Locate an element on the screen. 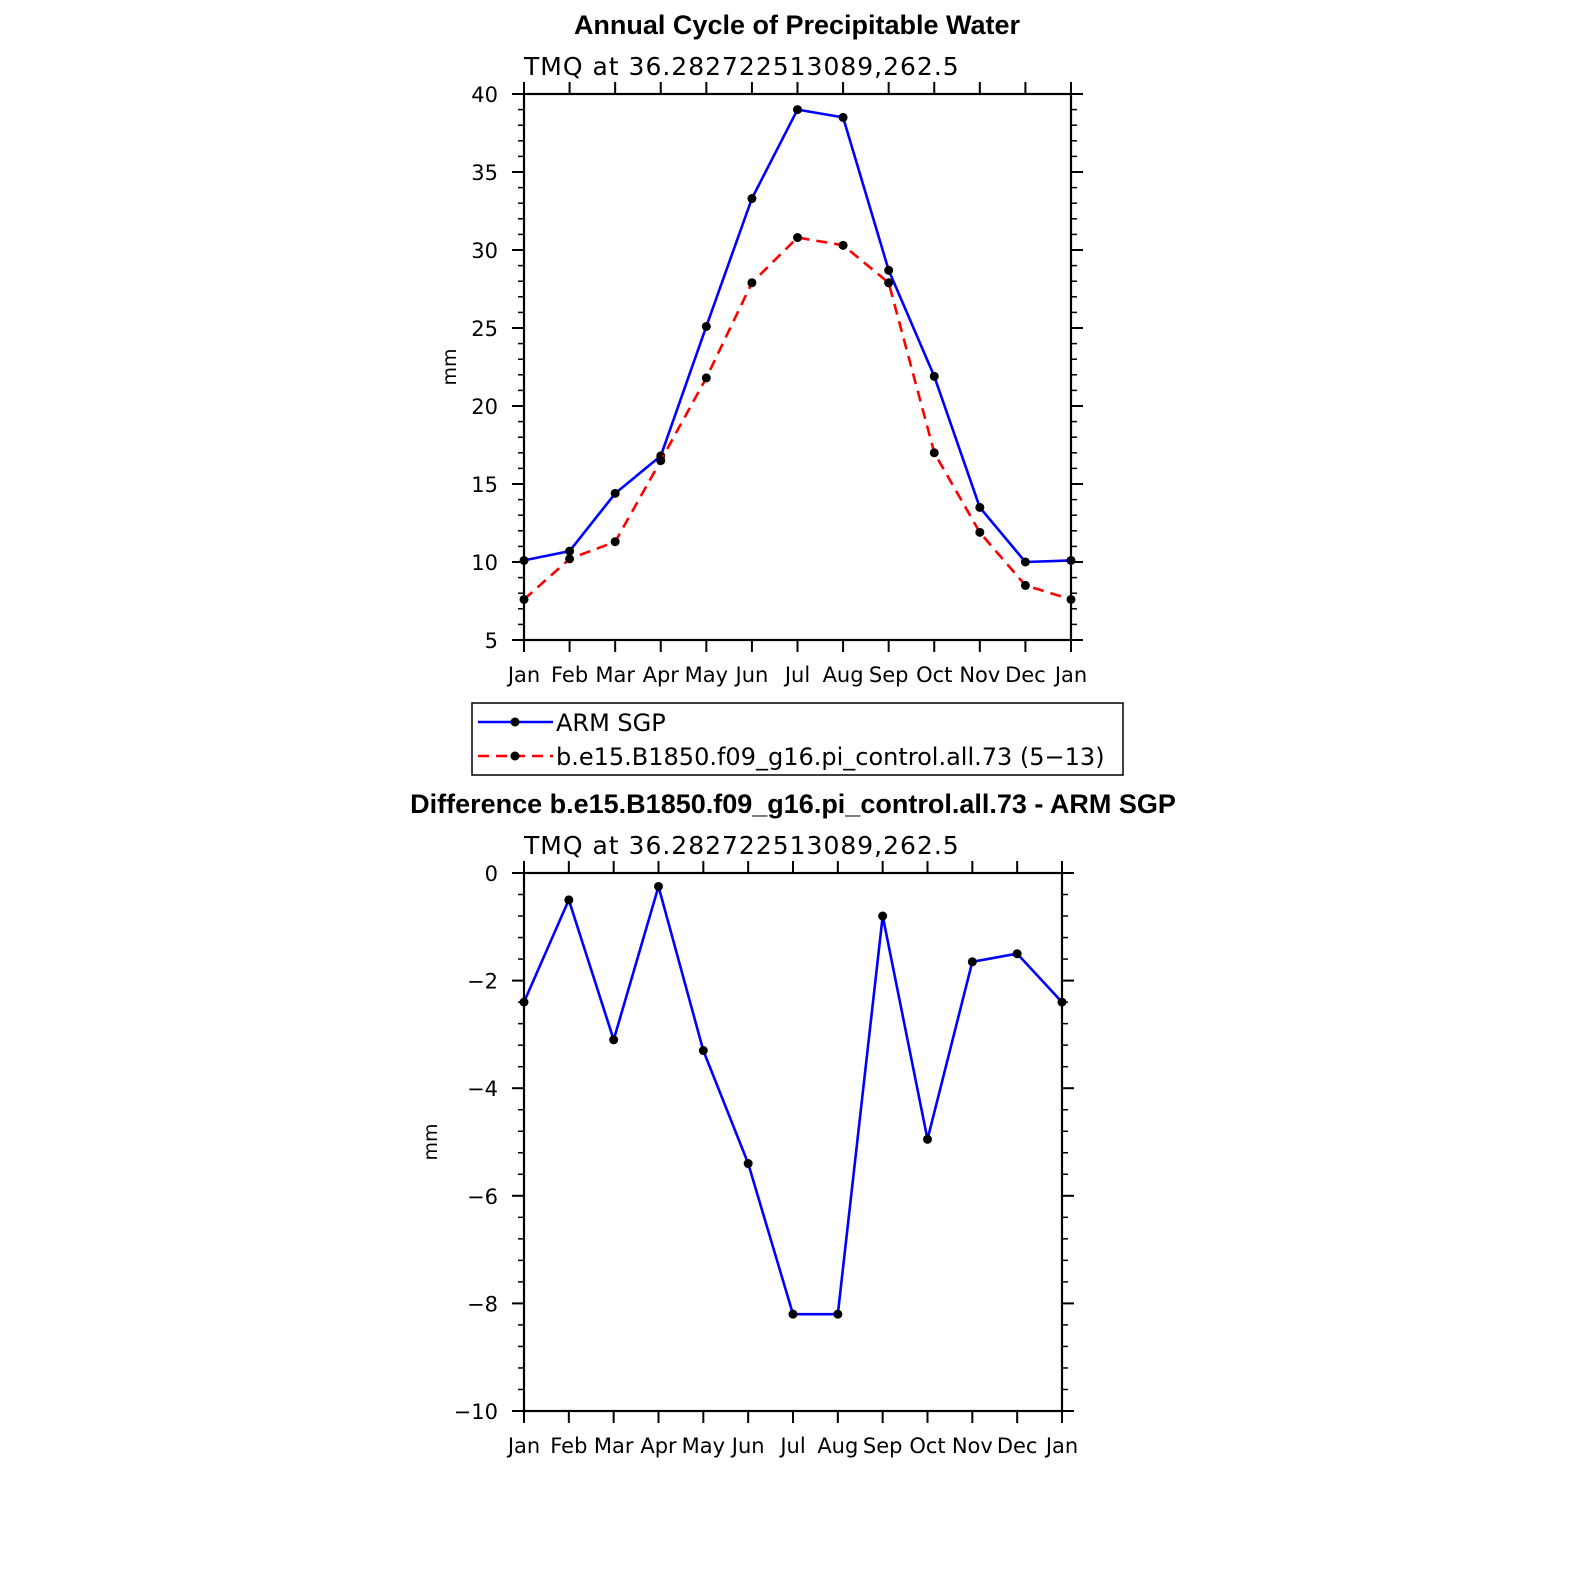 The width and height of the screenshot is (1574, 1574). legend-marker-model is located at coordinates (515, 756).